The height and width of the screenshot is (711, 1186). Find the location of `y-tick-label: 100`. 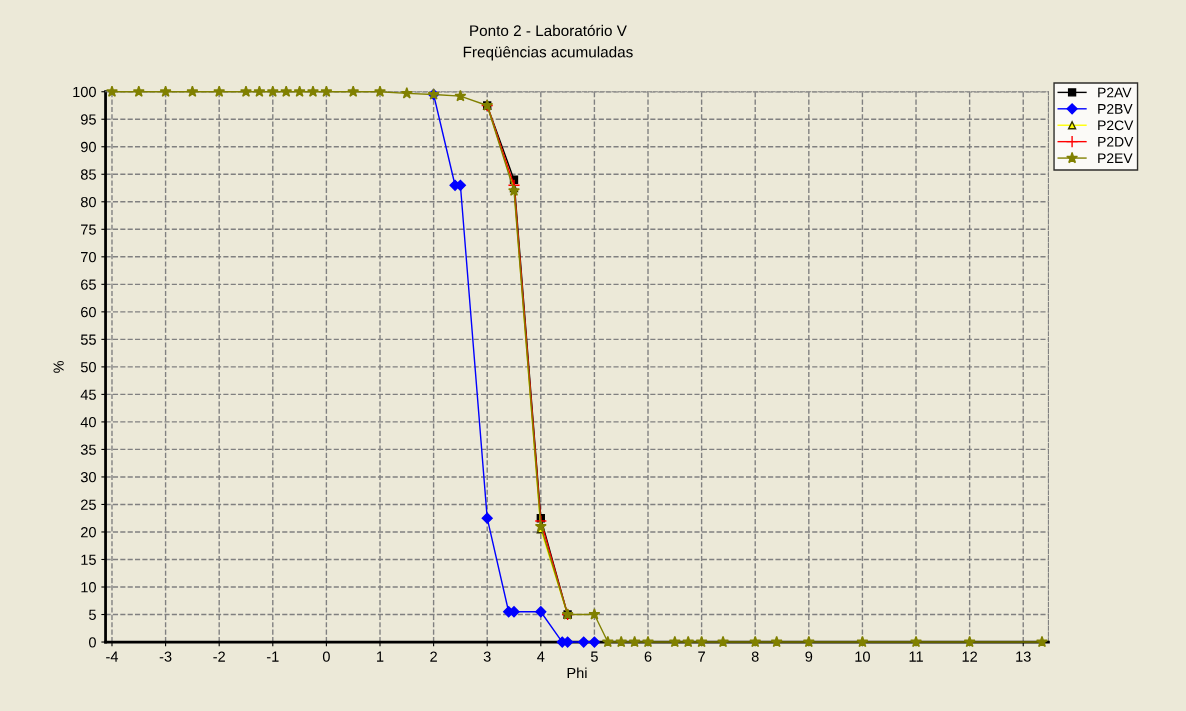

y-tick-label: 100 is located at coordinates (84, 92).